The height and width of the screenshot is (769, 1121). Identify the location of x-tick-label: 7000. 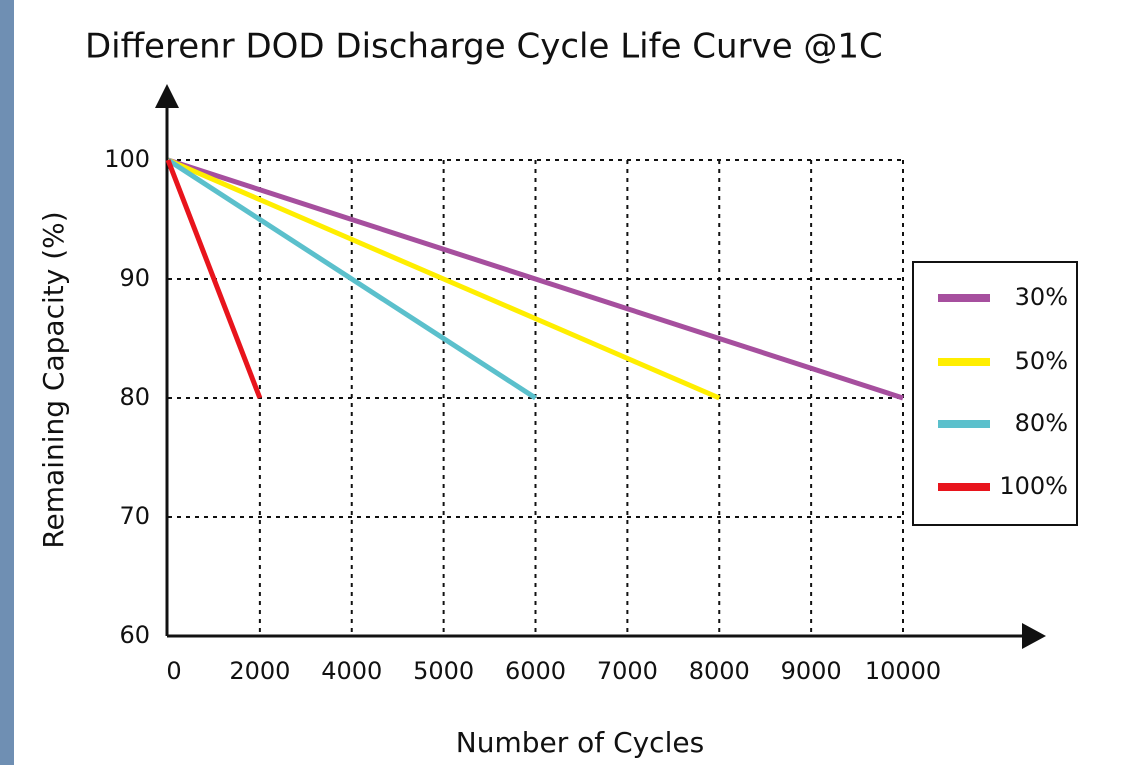
(627, 671).